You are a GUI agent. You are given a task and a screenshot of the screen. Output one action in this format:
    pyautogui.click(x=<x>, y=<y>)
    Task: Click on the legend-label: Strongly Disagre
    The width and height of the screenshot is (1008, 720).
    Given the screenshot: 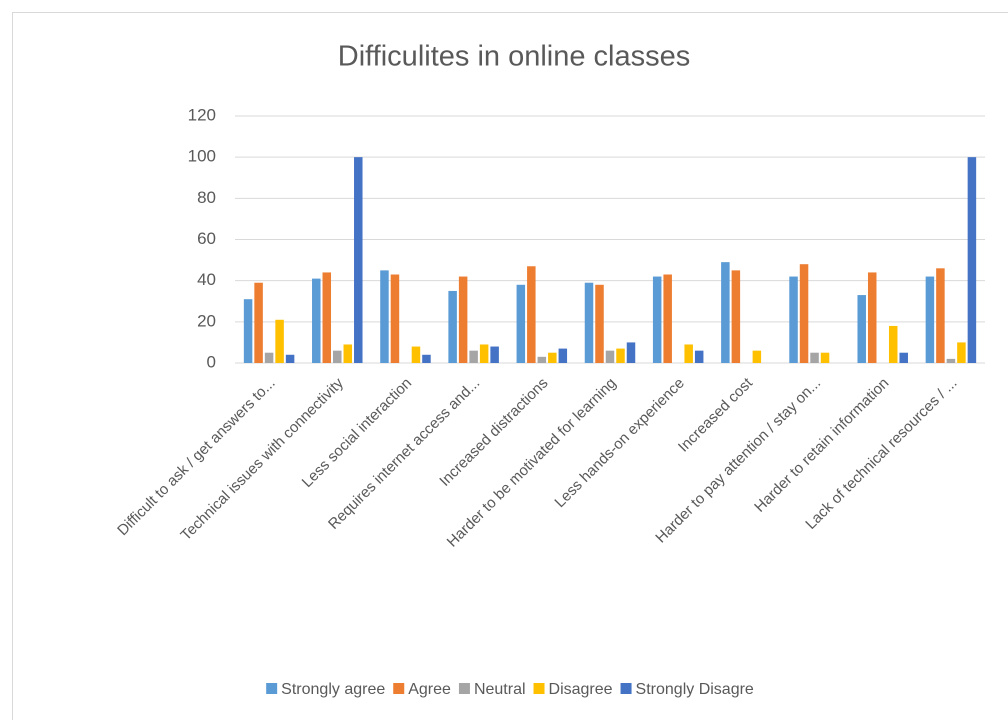 What is the action you would take?
    pyautogui.click(x=695, y=689)
    